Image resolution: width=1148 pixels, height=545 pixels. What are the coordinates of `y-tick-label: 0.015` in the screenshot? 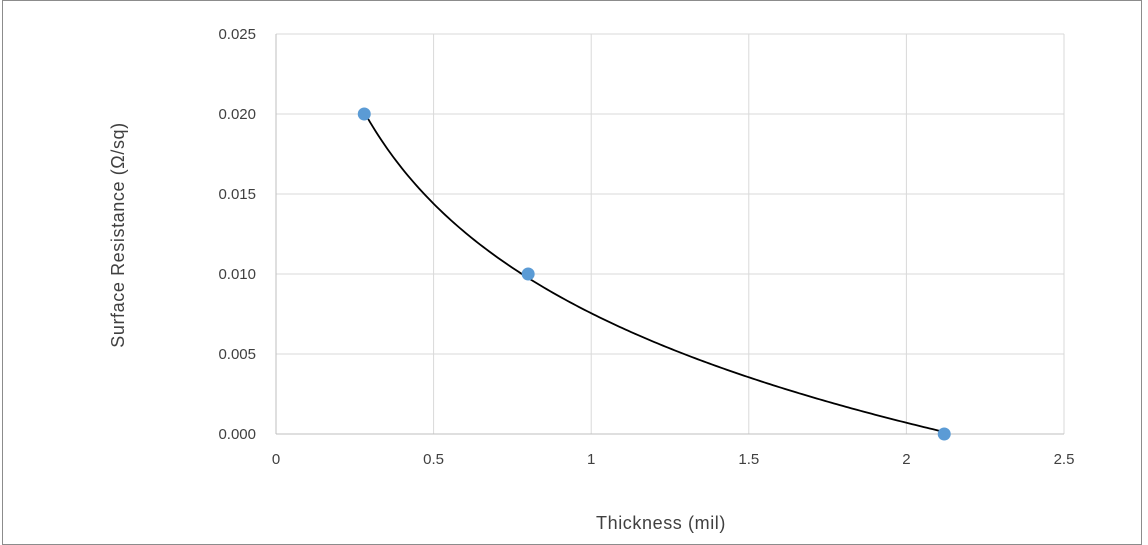 It's located at (237, 194).